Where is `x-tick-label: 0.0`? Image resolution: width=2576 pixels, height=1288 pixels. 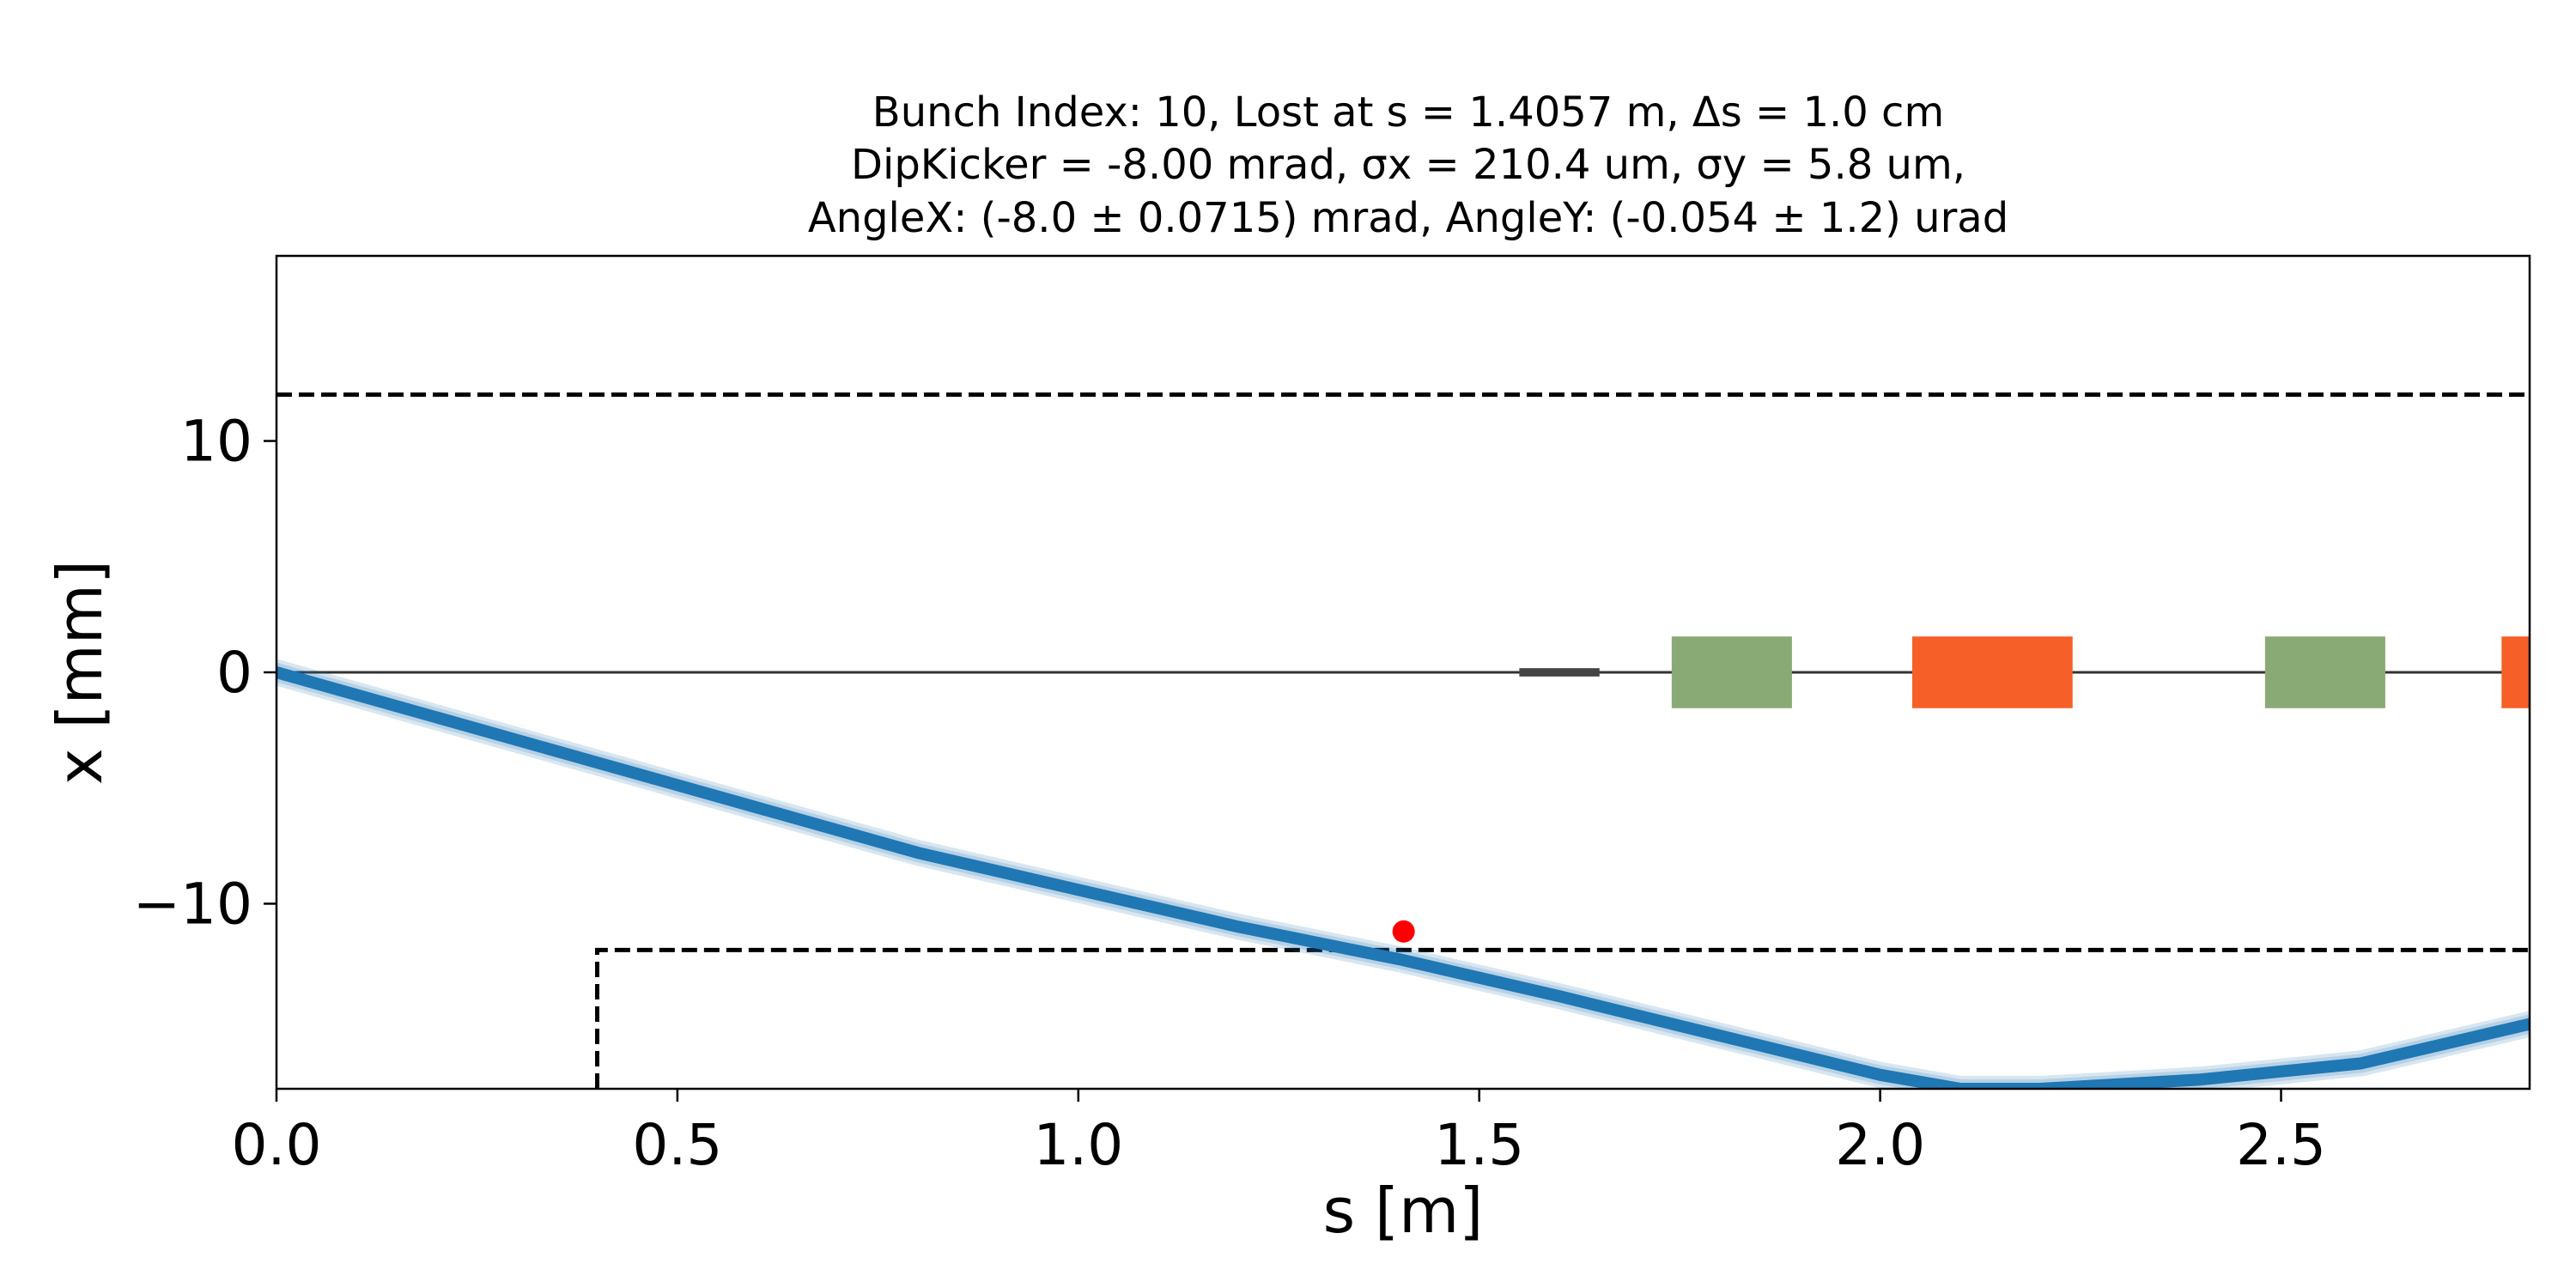
x-tick-label: 0.0 is located at coordinates (277, 1145).